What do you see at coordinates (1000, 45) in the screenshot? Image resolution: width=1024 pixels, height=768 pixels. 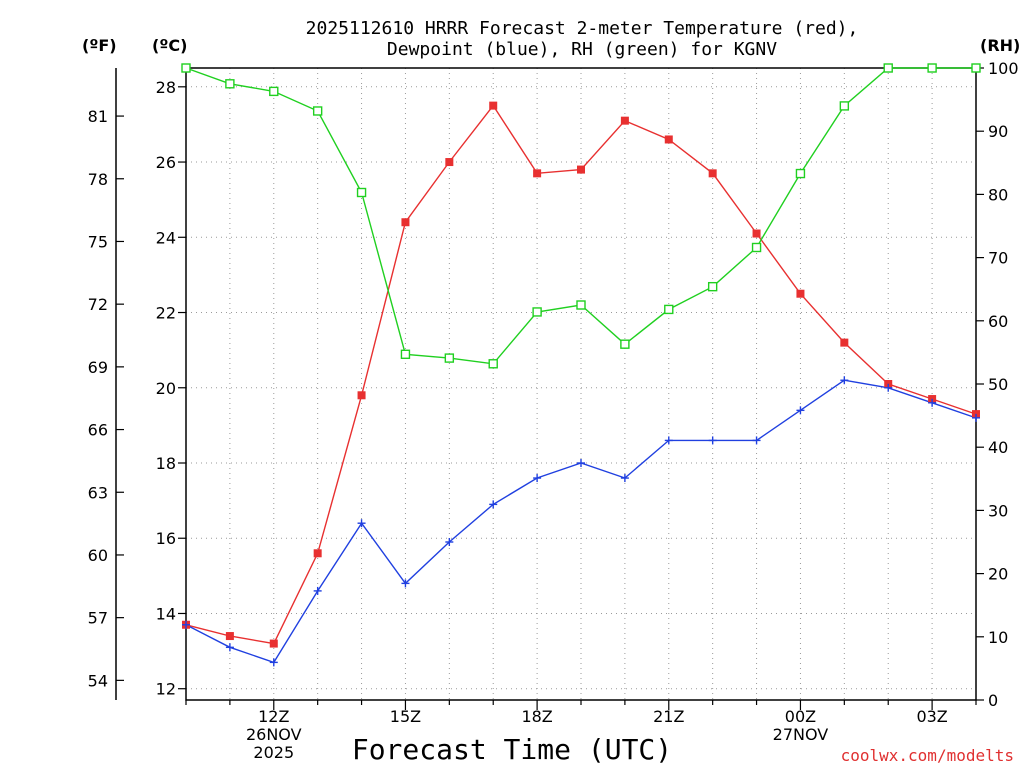 I see `rh-unit-label: (RH)` at bounding box center [1000, 45].